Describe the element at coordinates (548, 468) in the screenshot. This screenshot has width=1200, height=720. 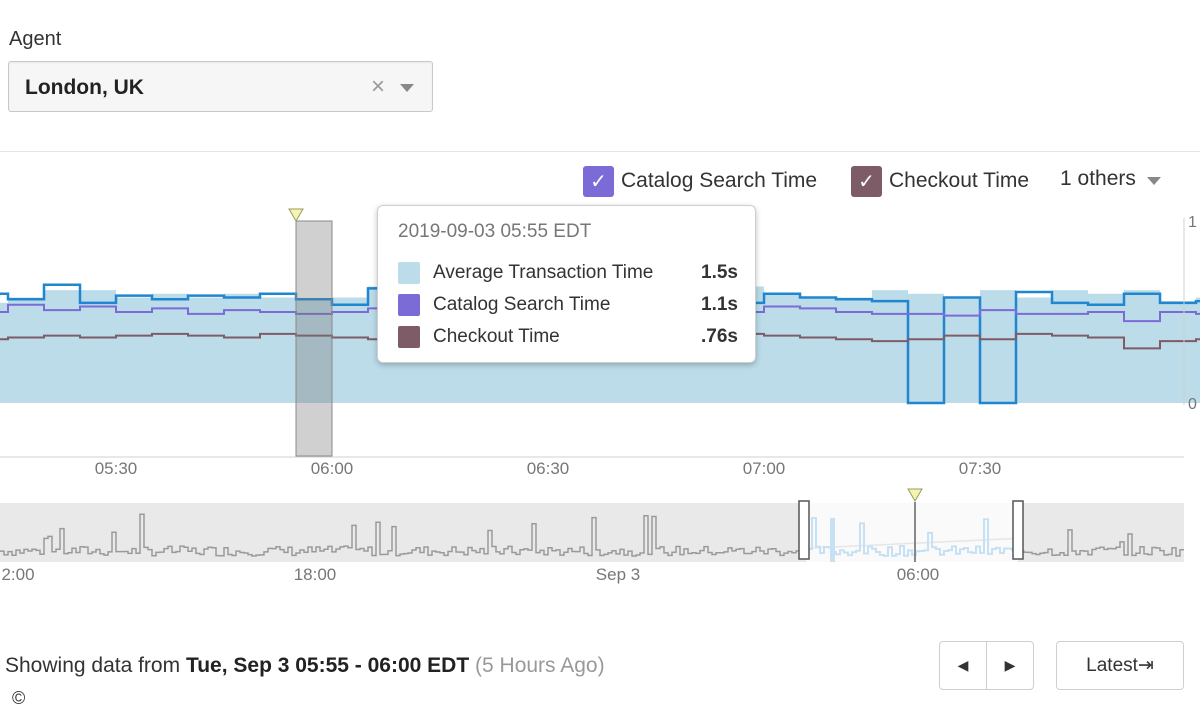
I see `x-tick-label: 06:30` at that location.